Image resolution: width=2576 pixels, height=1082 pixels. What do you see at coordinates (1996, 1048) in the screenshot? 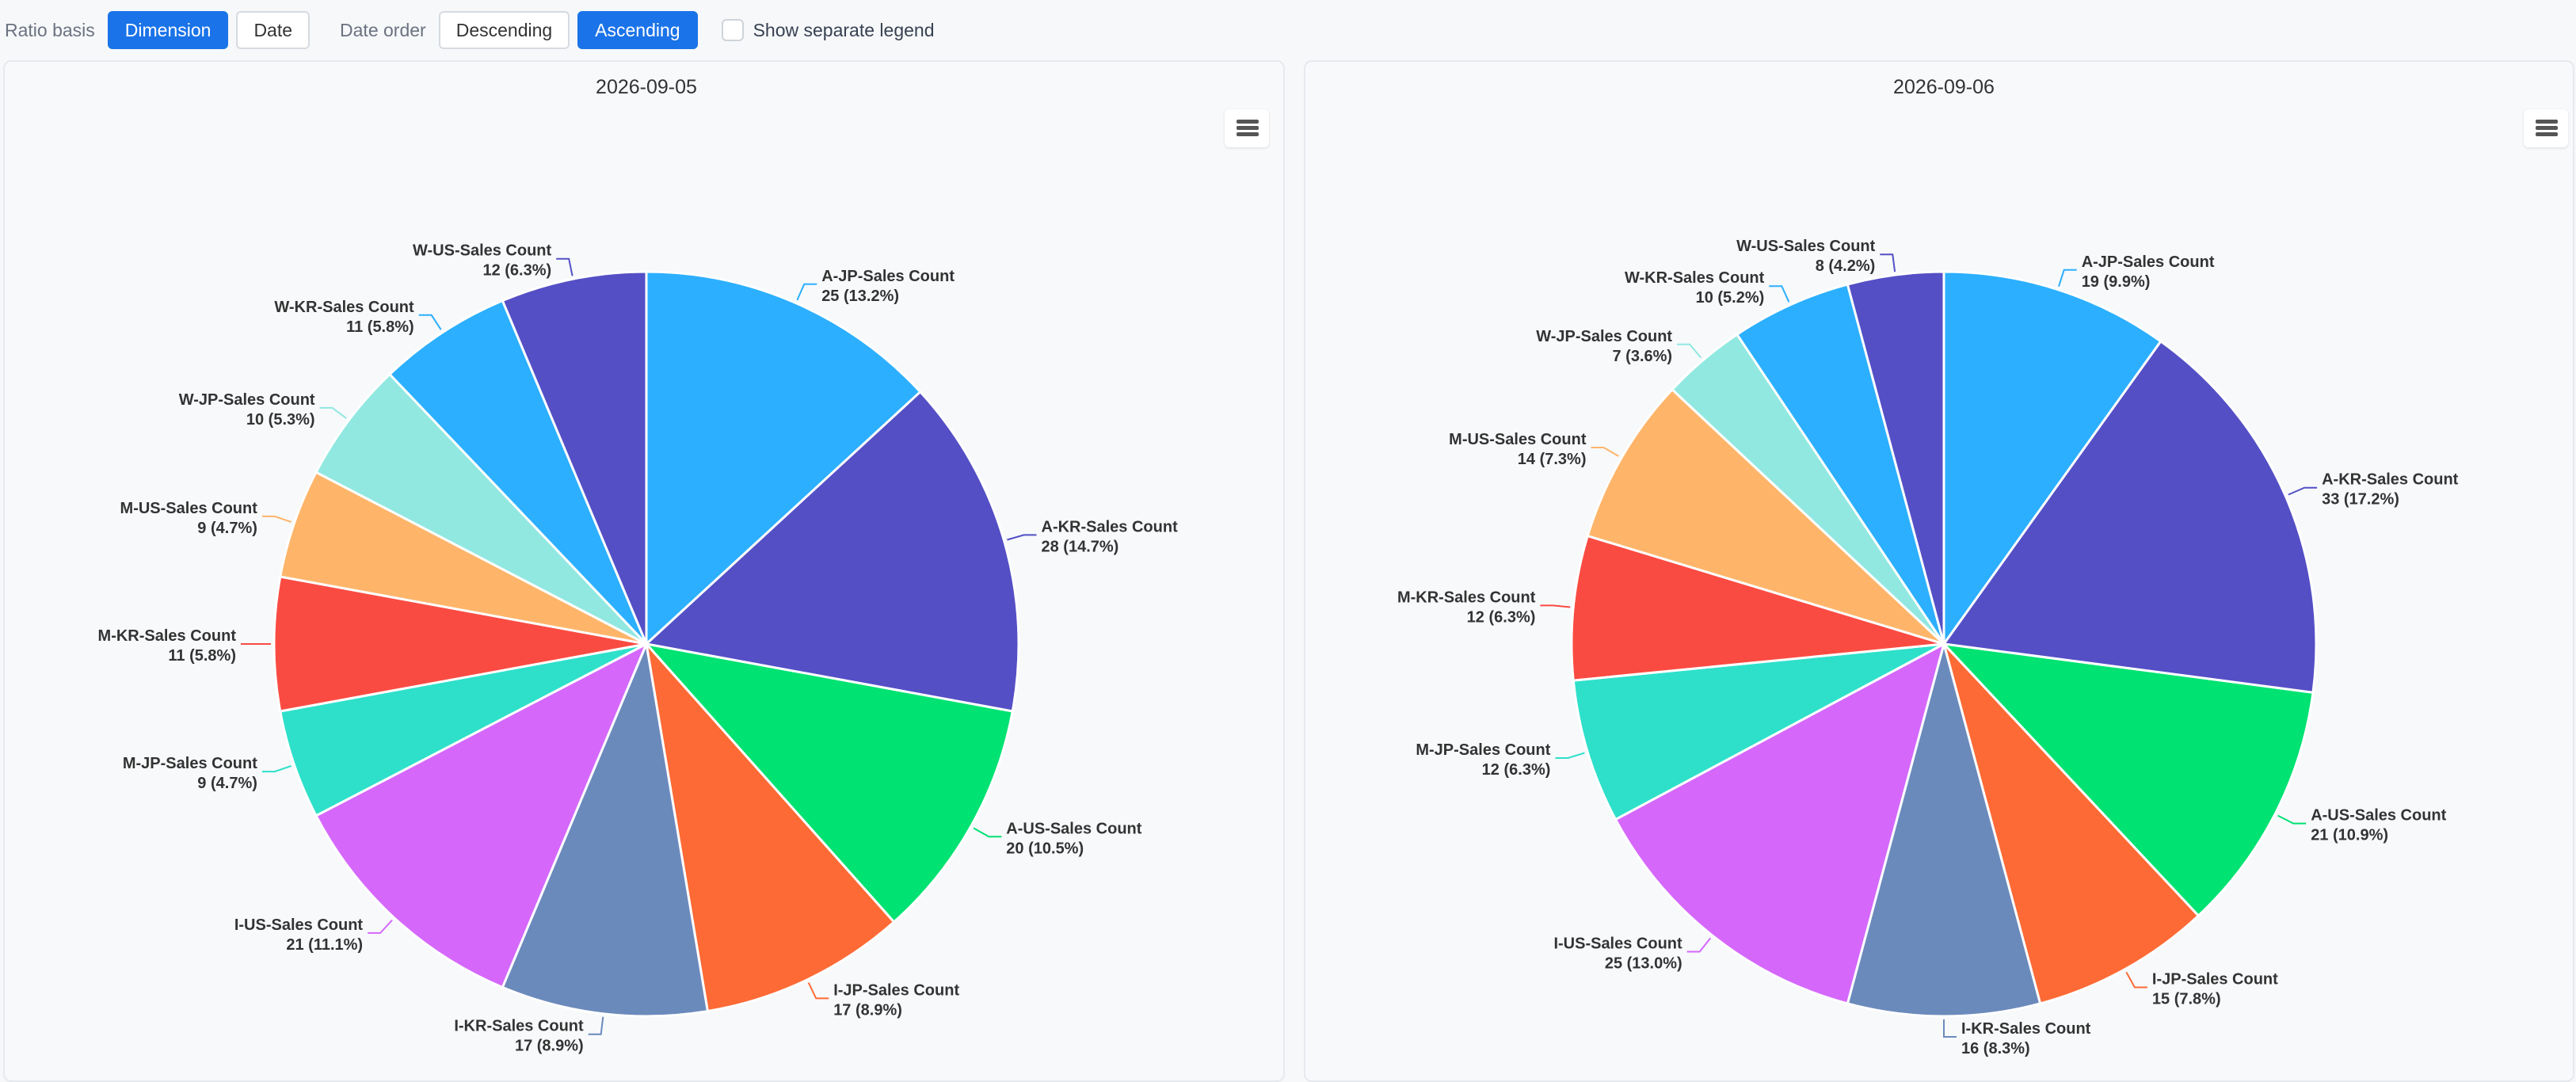
I see `slice-label-value: 16 (8.3%)` at bounding box center [1996, 1048].